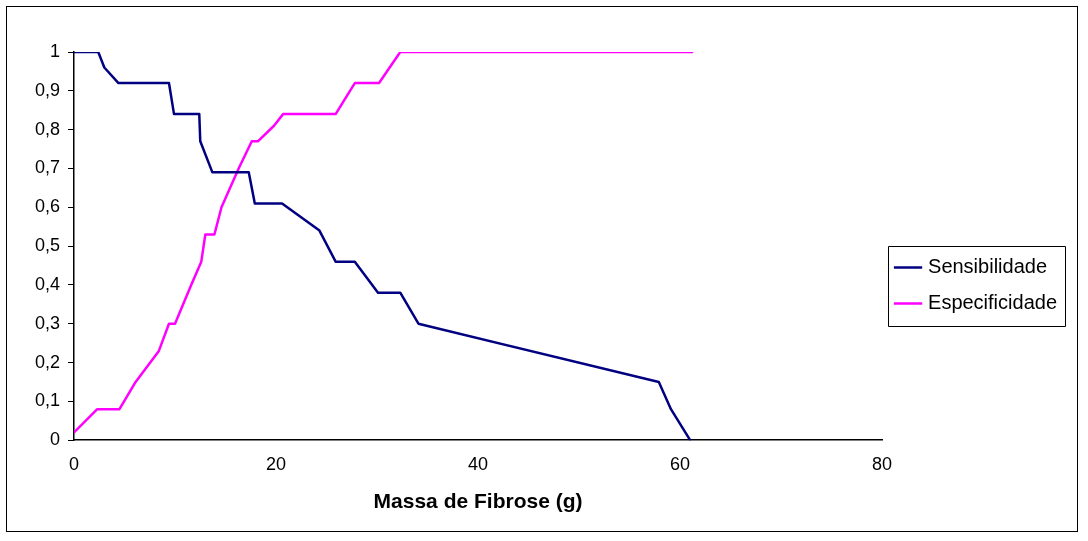 This screenshot has width=1088, height=541. I want to click on y-tick-label: 0,6, so click(47, 206).